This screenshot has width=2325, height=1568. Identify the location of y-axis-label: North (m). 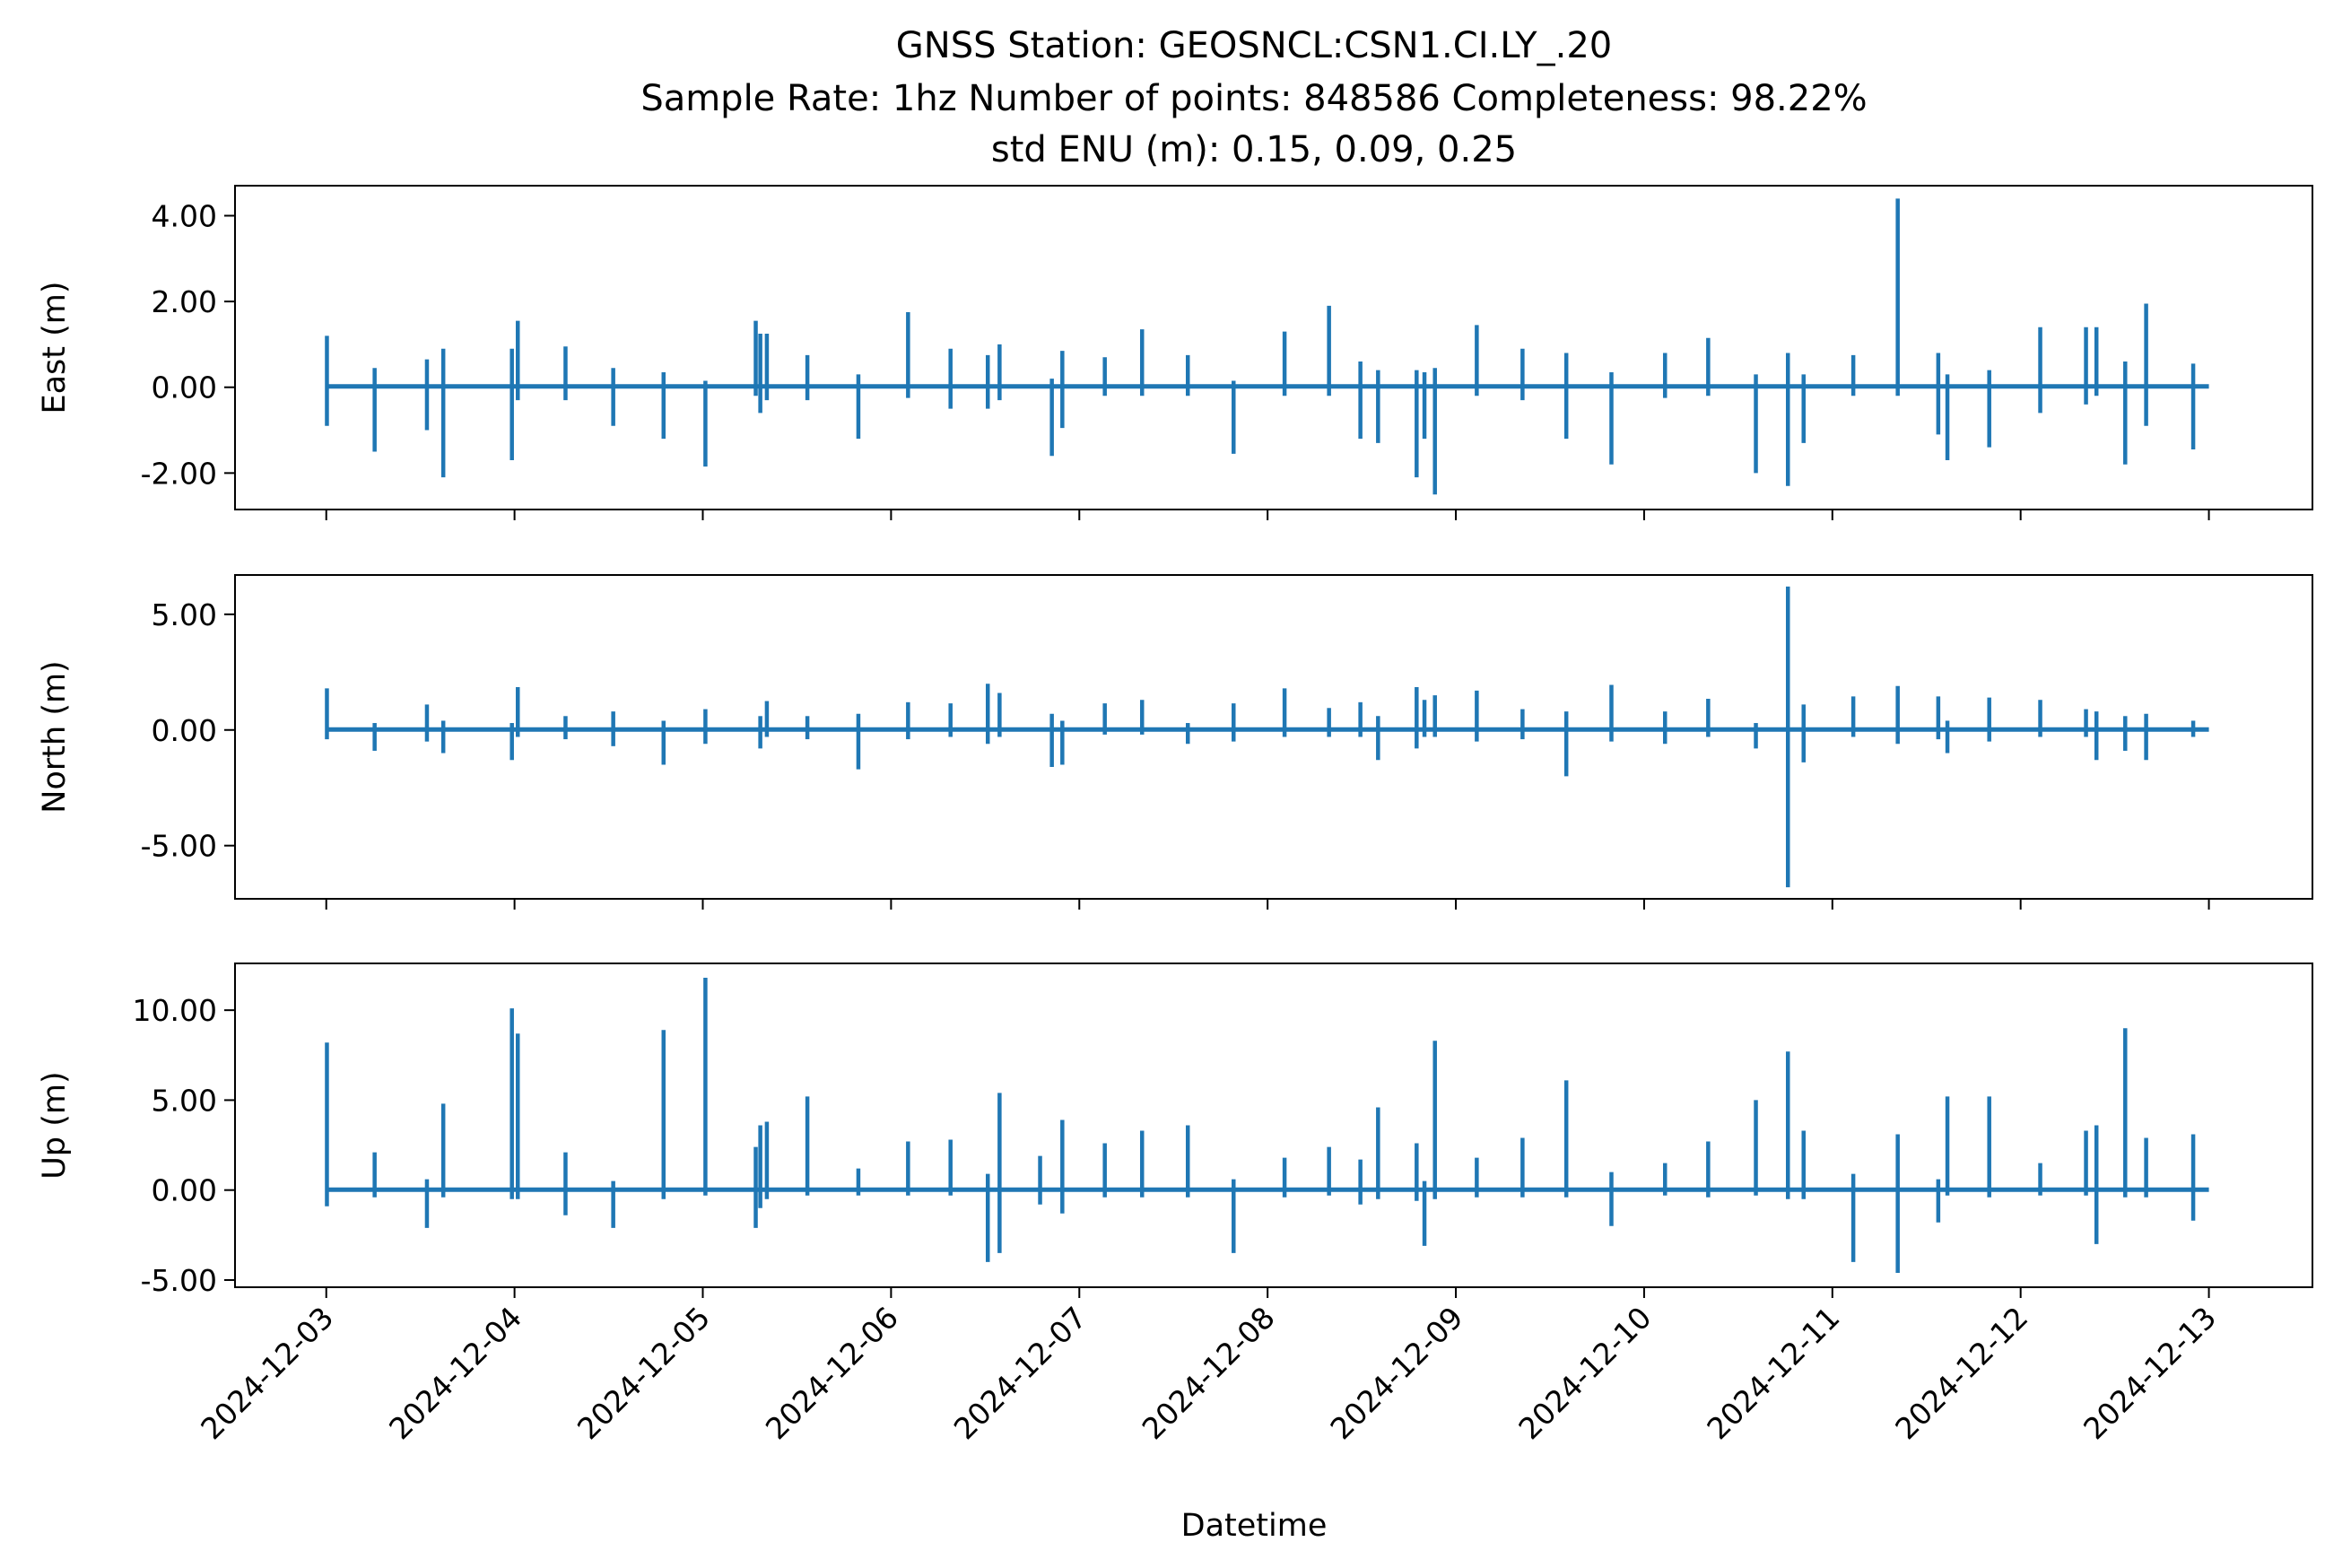
(55, 736).